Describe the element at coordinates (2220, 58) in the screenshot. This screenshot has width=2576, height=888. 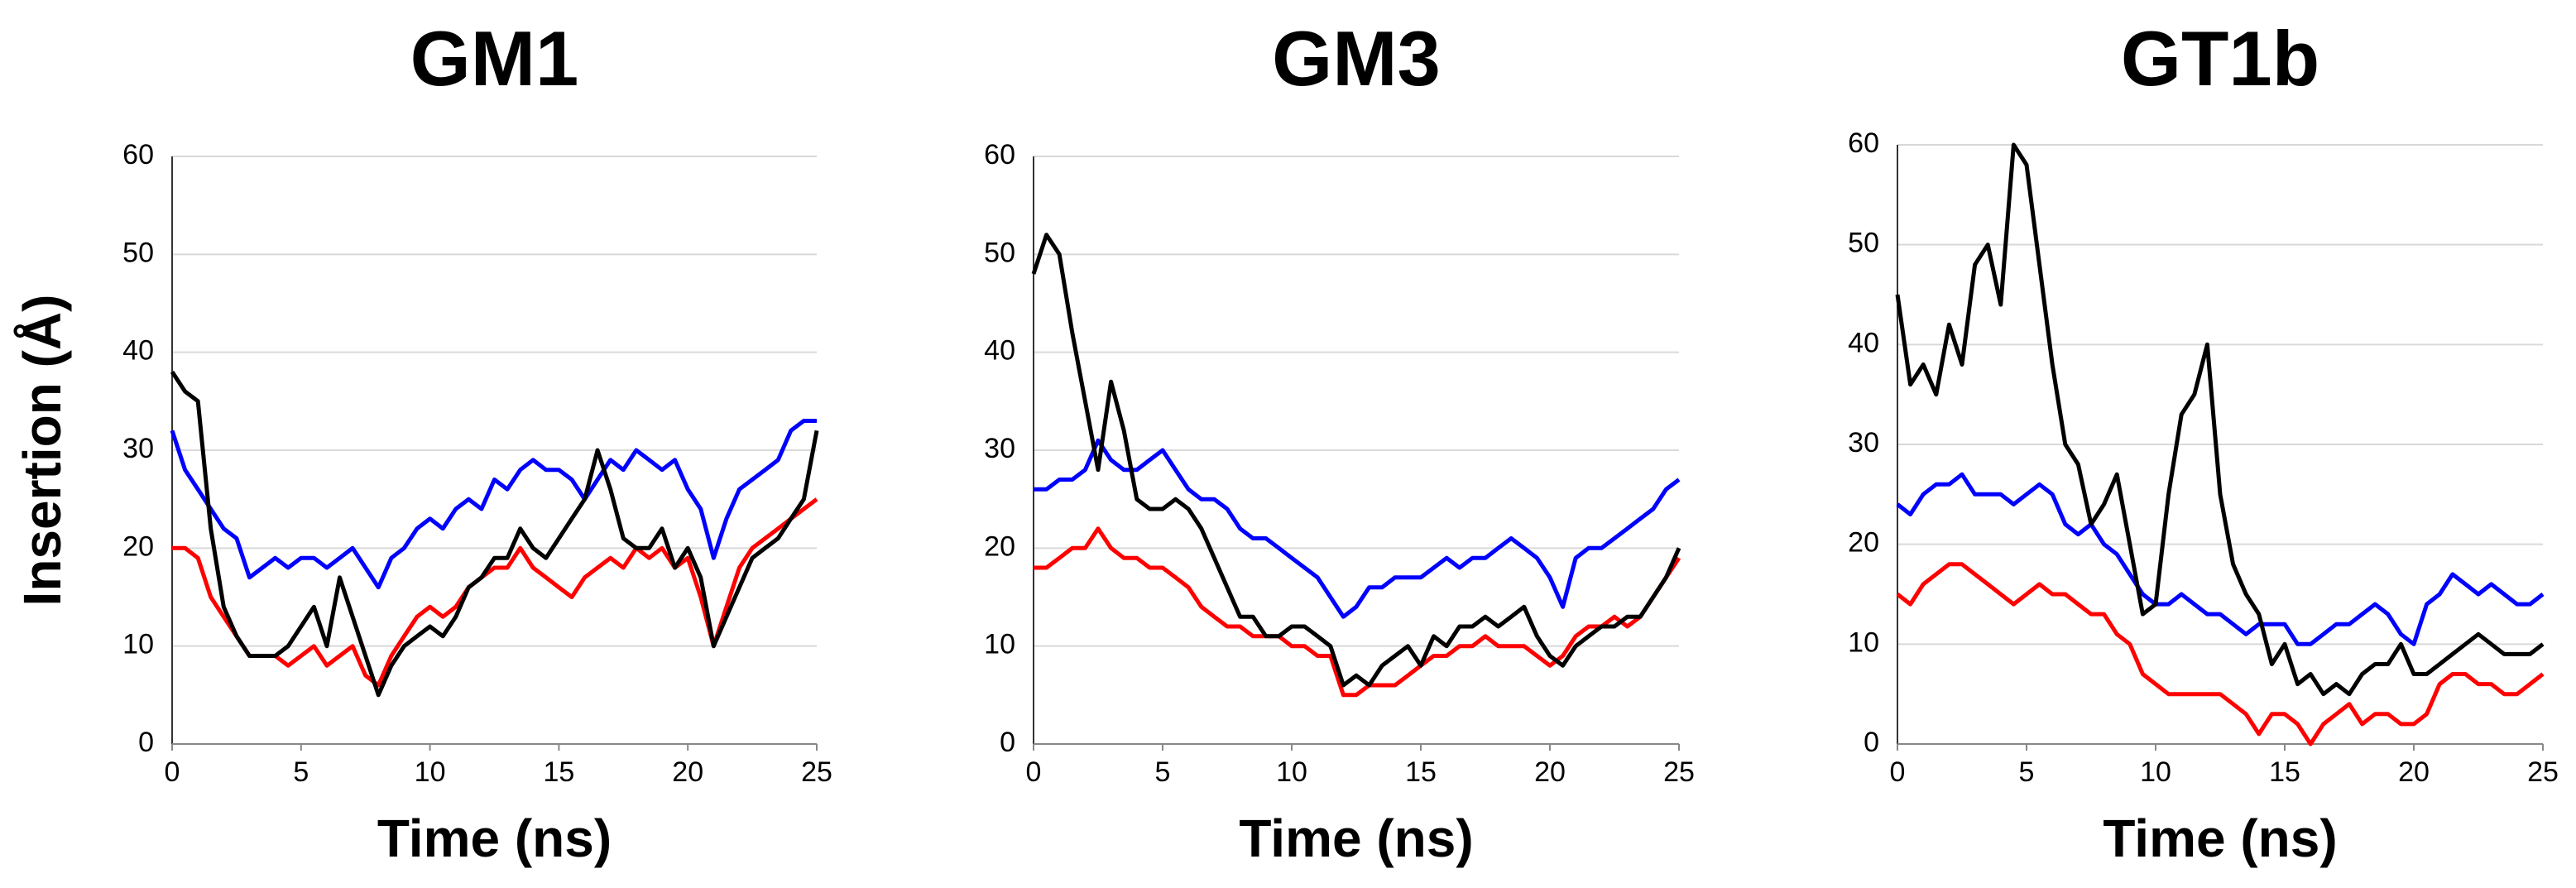
I see `chart-title: GT1b` at that location.